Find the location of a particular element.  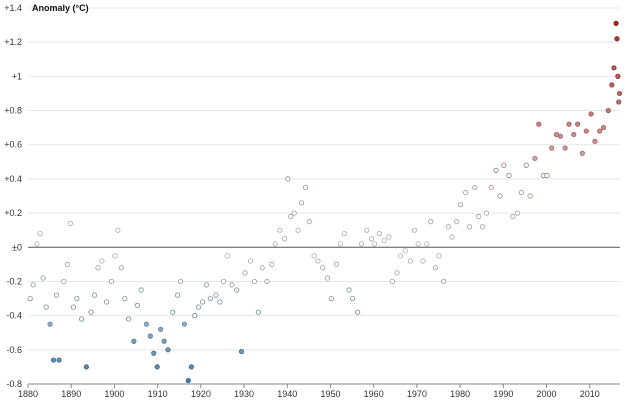

y-tick-label: +0.8 is located at coordinates (13, 111).